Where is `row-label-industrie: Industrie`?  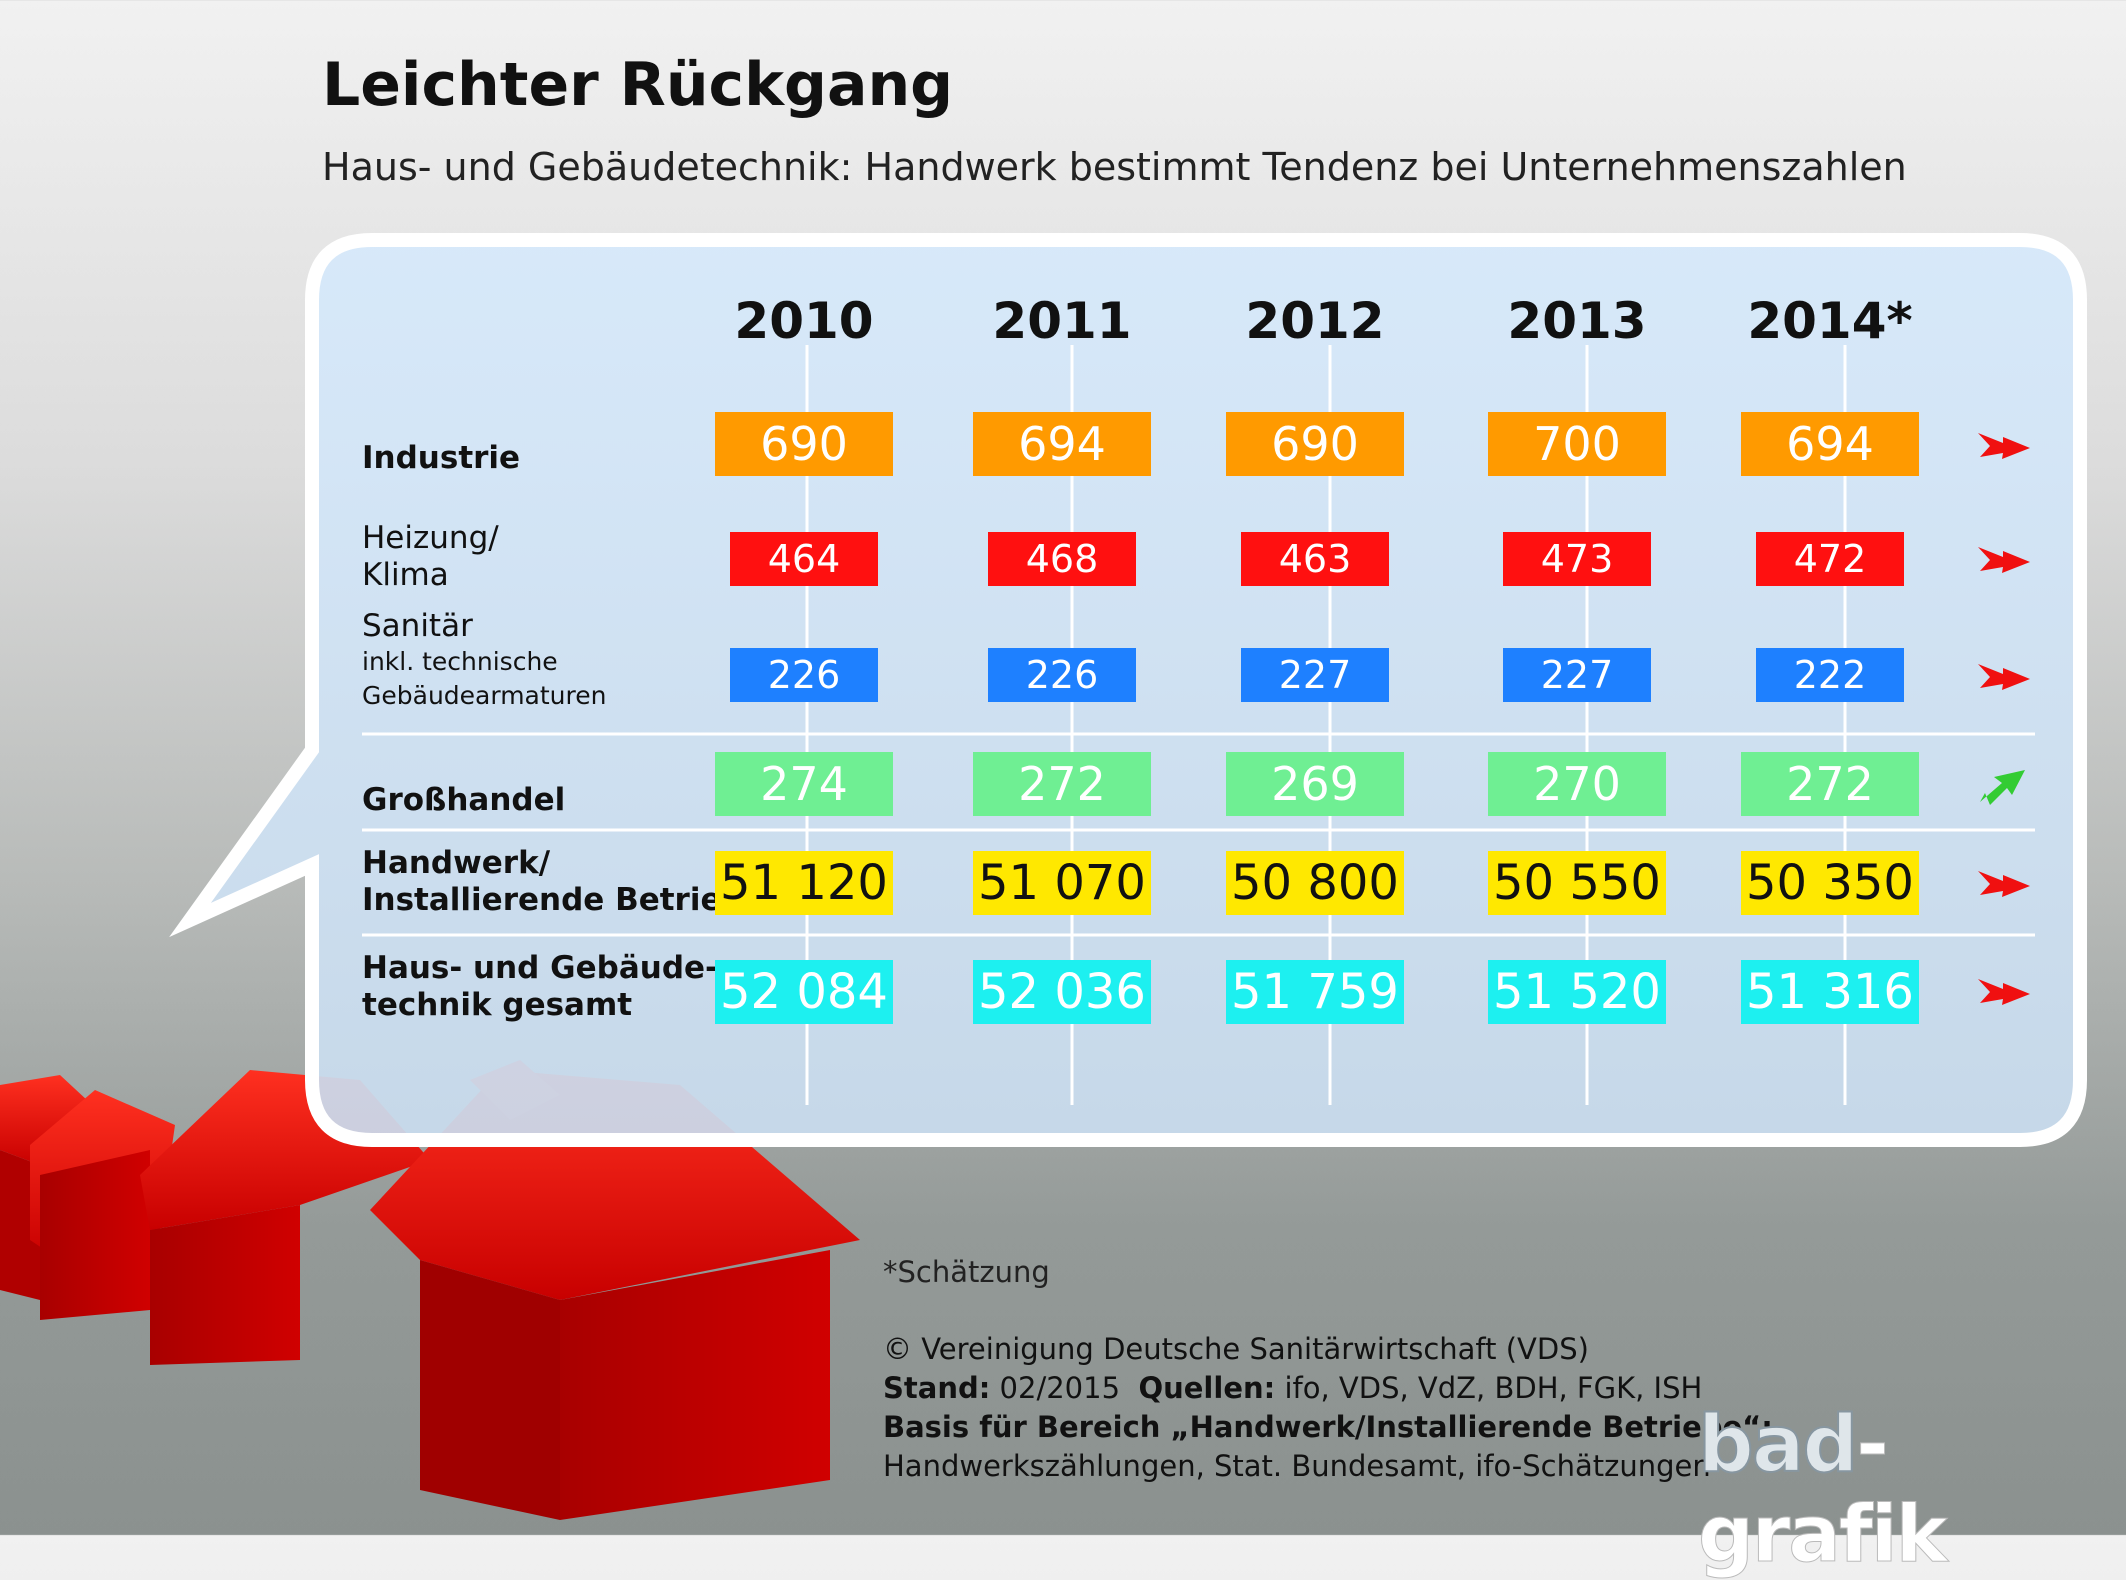 row-label-industrie: Industrie is located at coordinates (441, 458).